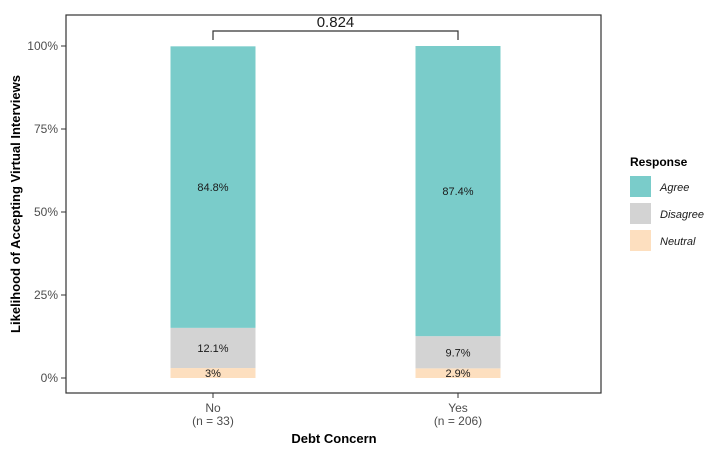 This screenshot has height=465, width=719. I want to click on x-tick-sublabel: (n = 33), so click(213, 421).